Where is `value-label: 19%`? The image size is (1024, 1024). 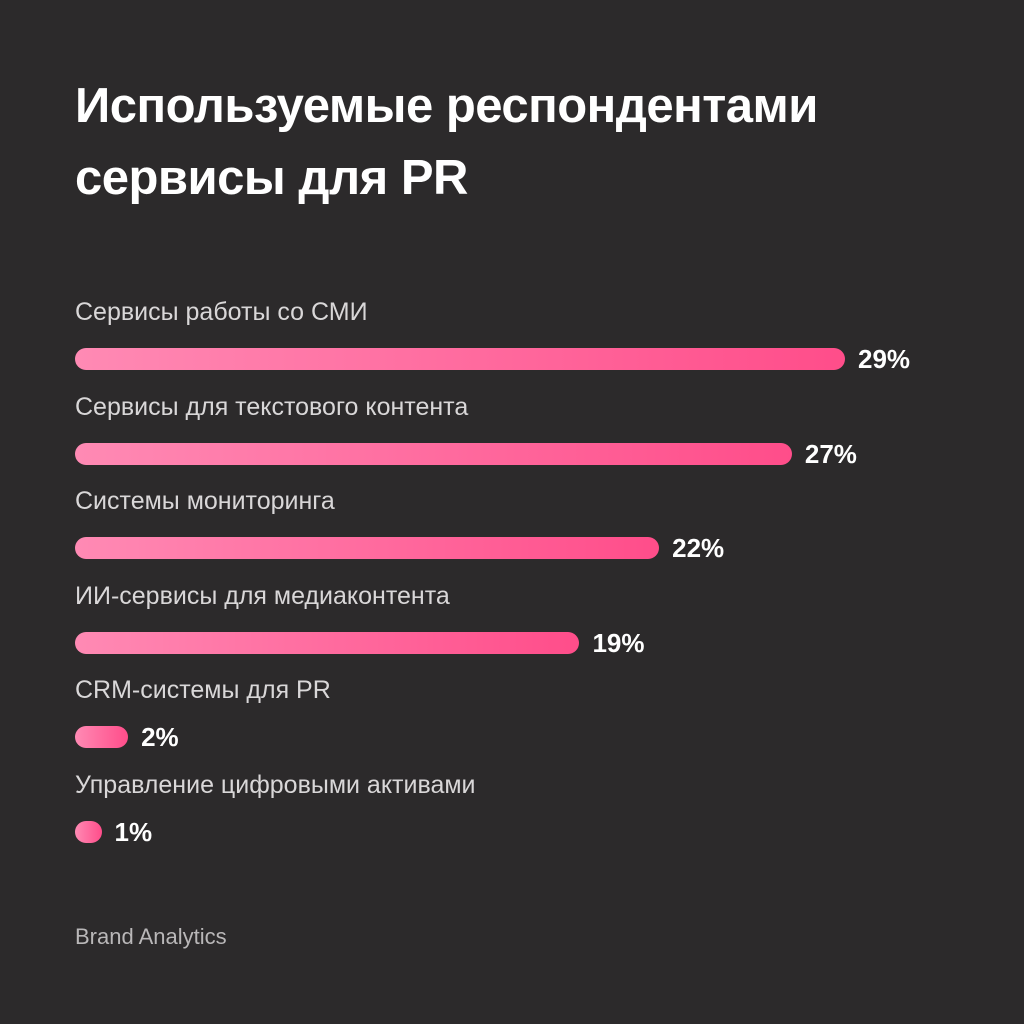 value-label: 19% is located at coordinates (618, 642).